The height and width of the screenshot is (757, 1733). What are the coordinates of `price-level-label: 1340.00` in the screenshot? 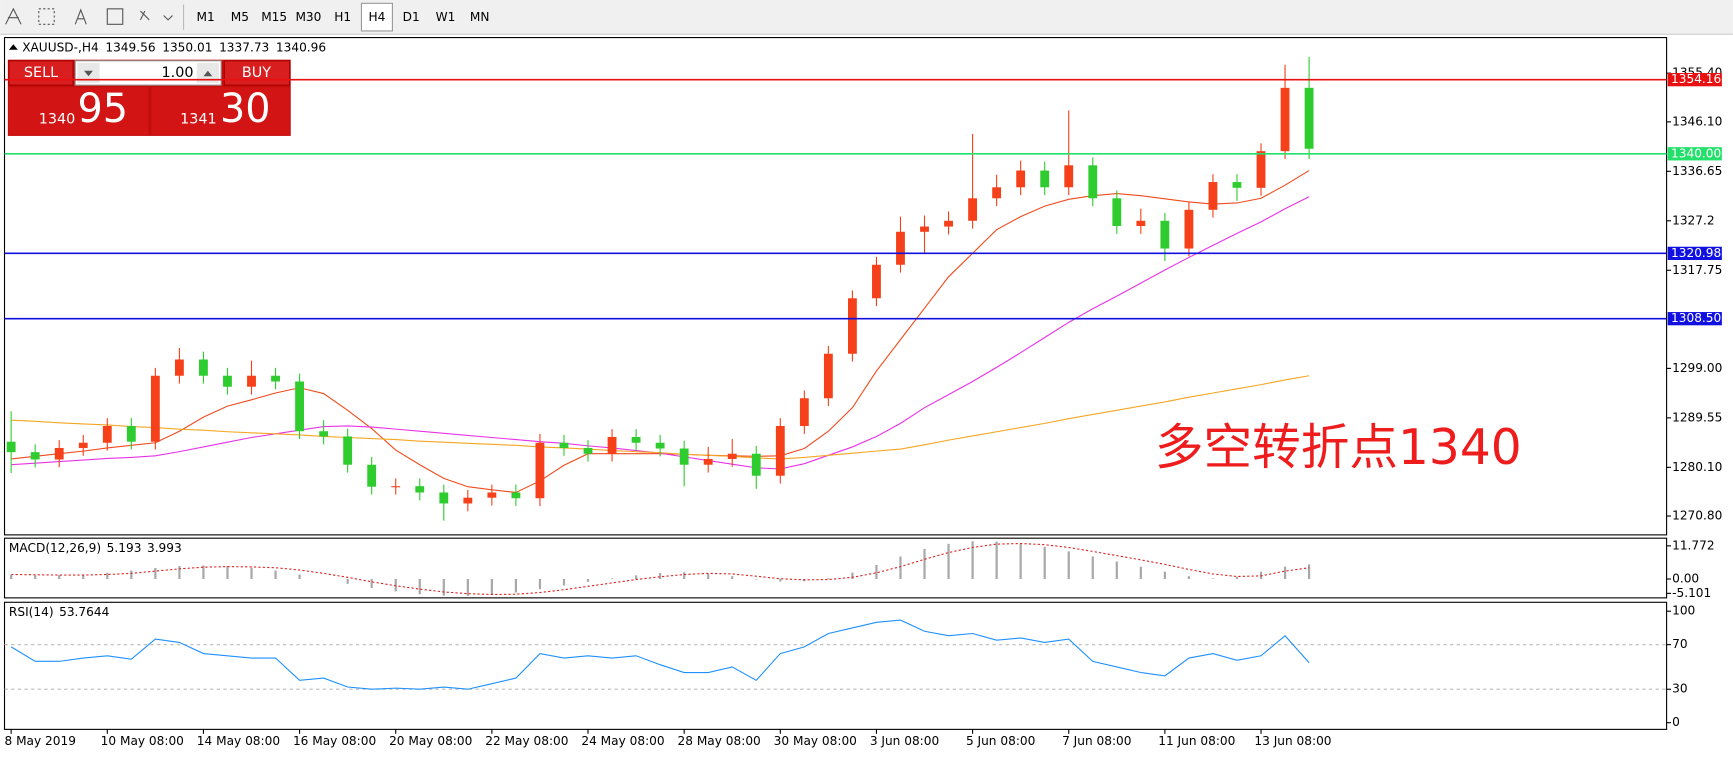 It's located at (1696, 153).